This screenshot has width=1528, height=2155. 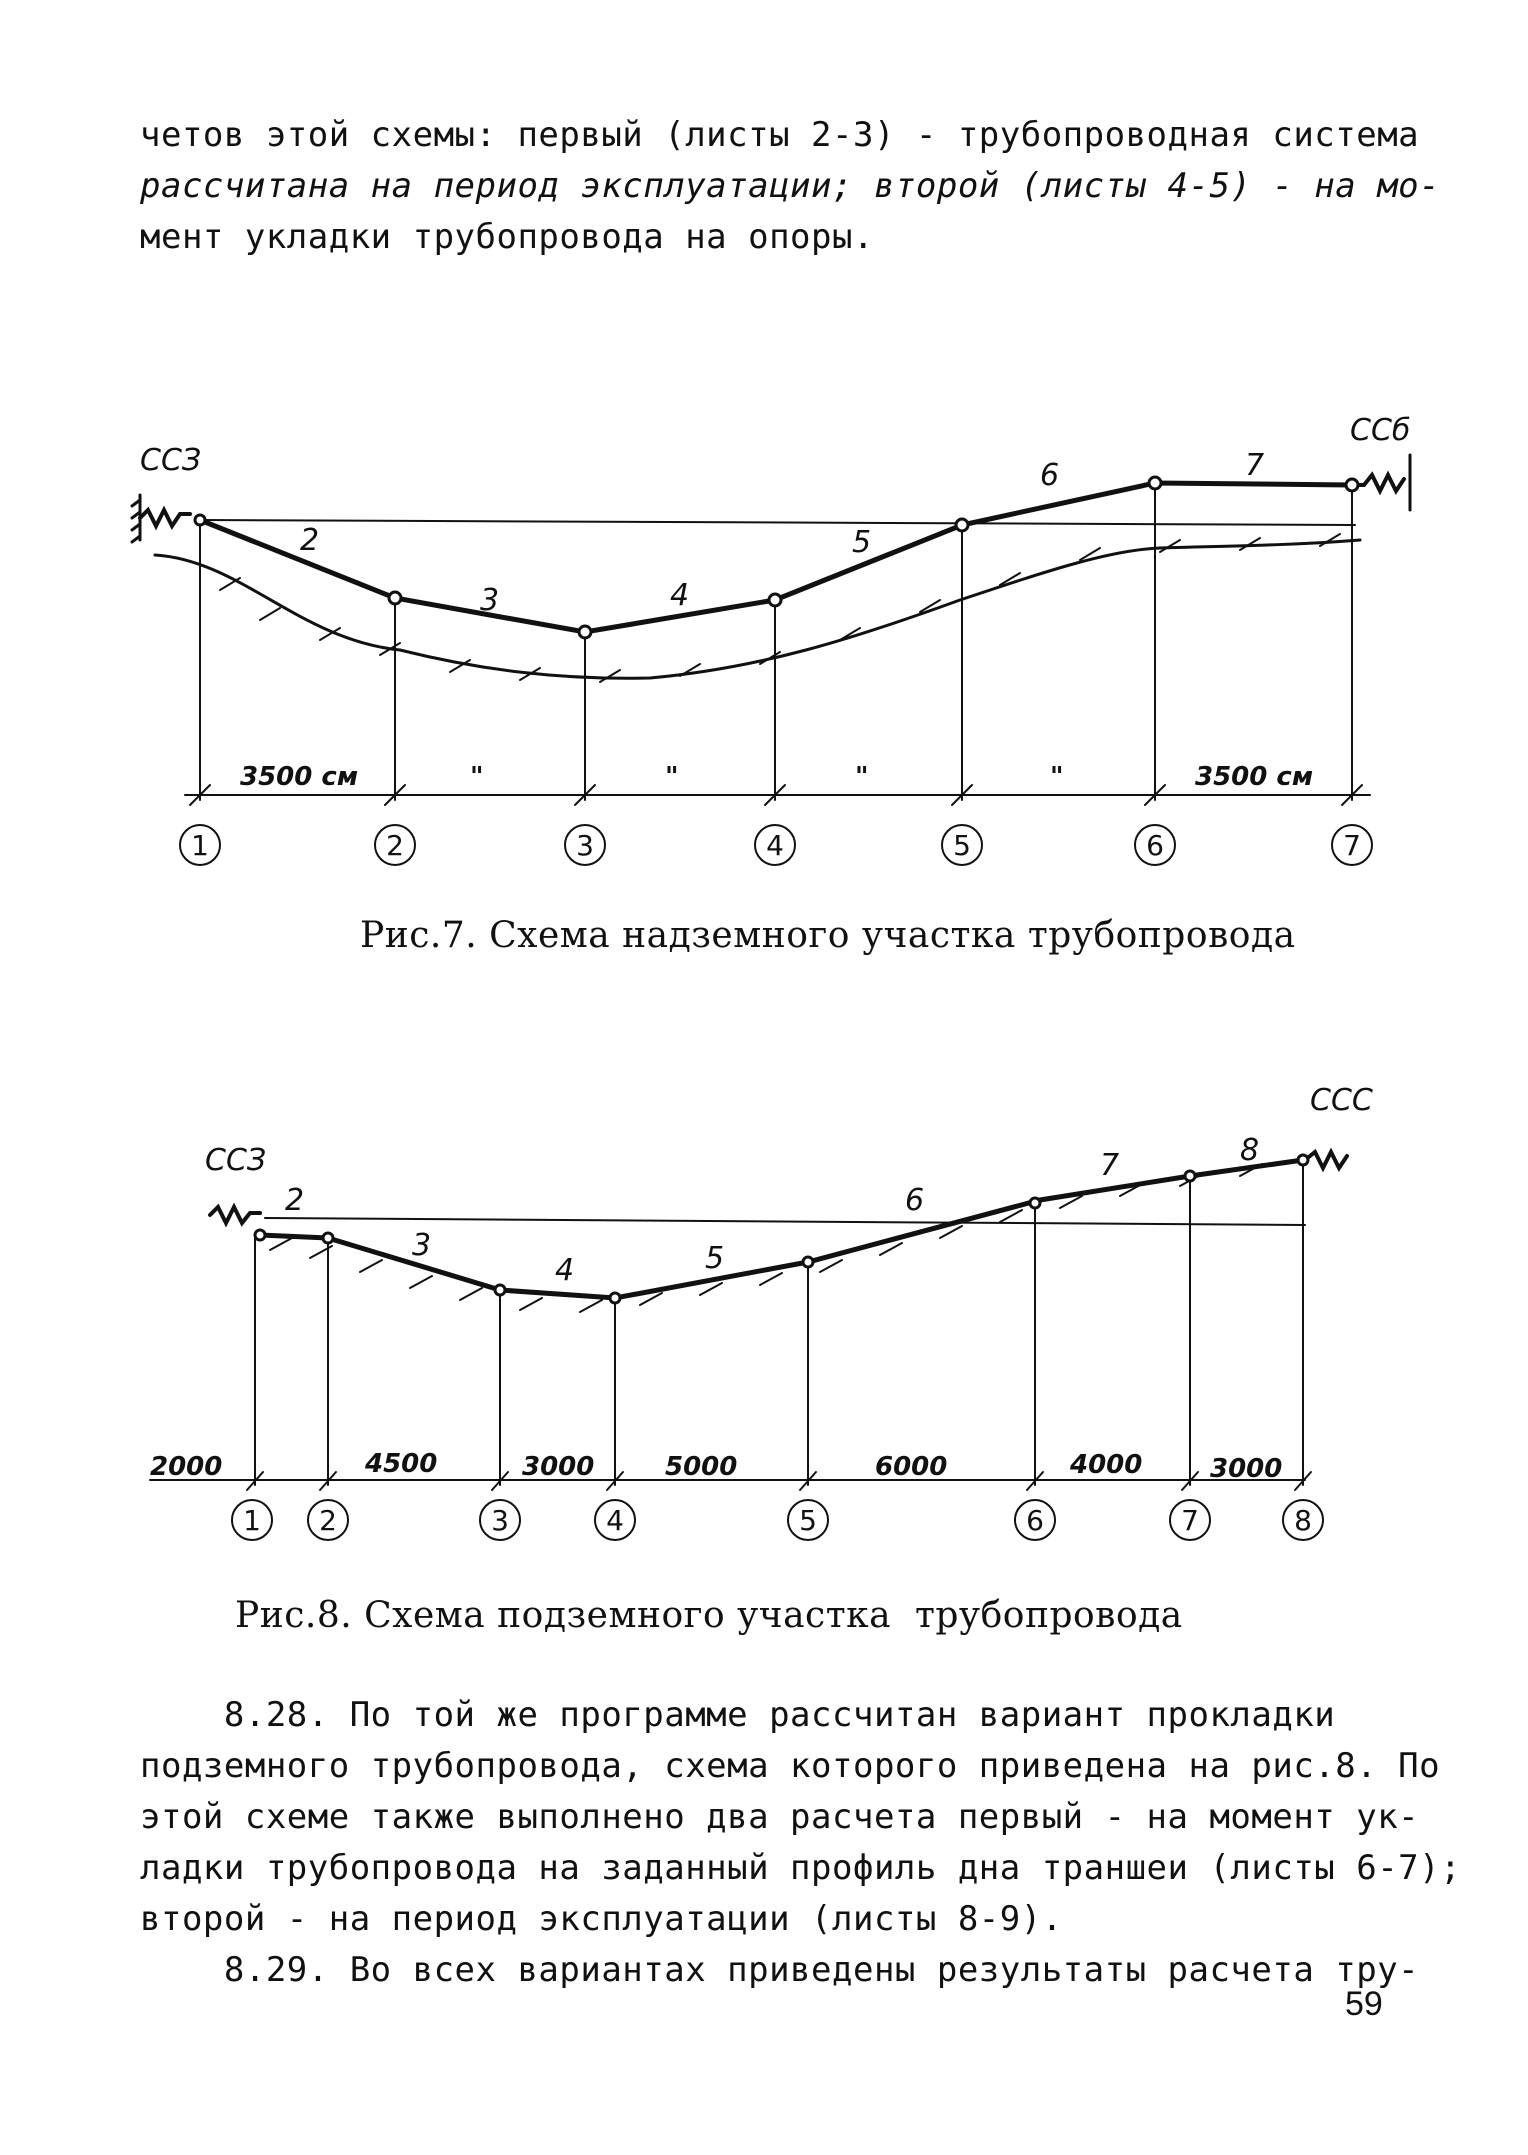 What do you see at coordinates (252, 1520) in the screenshot?
I see `fig8-node-1: 1` at bounding box center [252, 1520].